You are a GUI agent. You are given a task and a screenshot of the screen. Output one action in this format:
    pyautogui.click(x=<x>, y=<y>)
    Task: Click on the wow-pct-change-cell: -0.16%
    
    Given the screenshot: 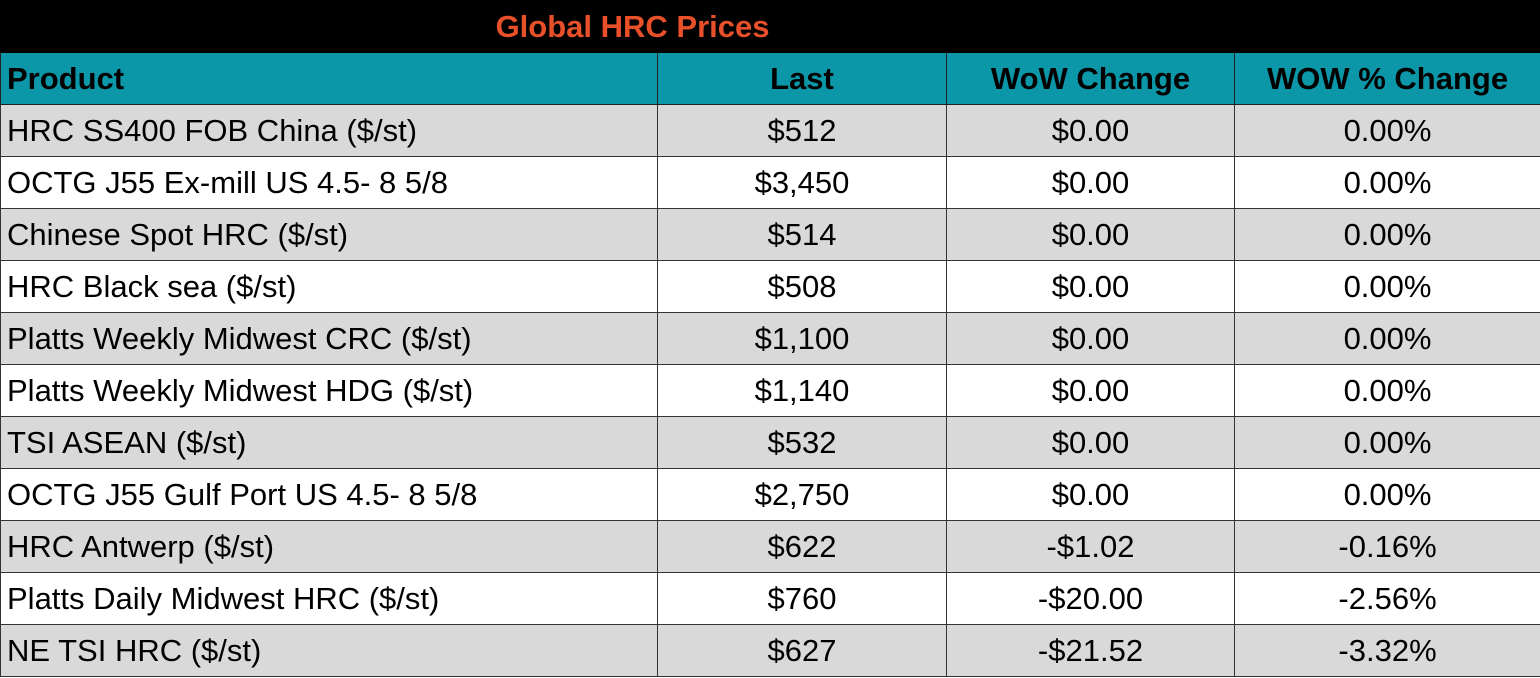 What is the action you would take?
    pyautogui.click(x=1386, y=546)
    